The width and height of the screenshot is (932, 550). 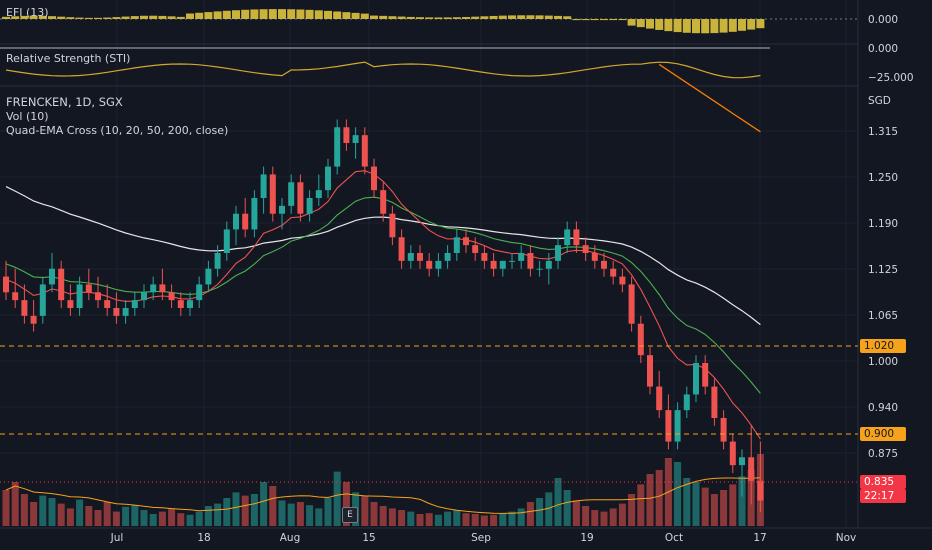 What do you see at coordinates (68, 58) in the screenshot?
I see `sti-legend: Relative Strength (STI)` at bounding box center [68, 58].